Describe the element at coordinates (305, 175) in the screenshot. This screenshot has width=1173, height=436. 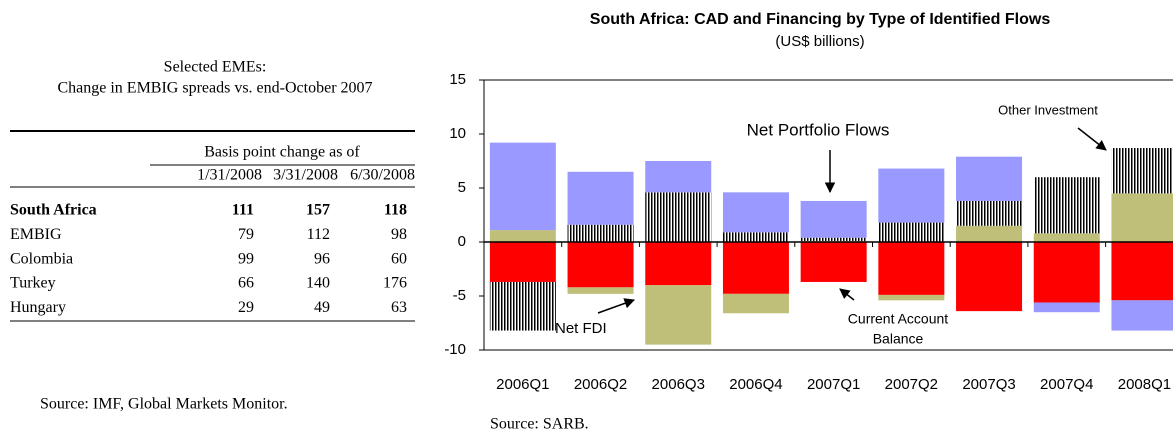
I see `column-header: 3/31/2008` at that location.